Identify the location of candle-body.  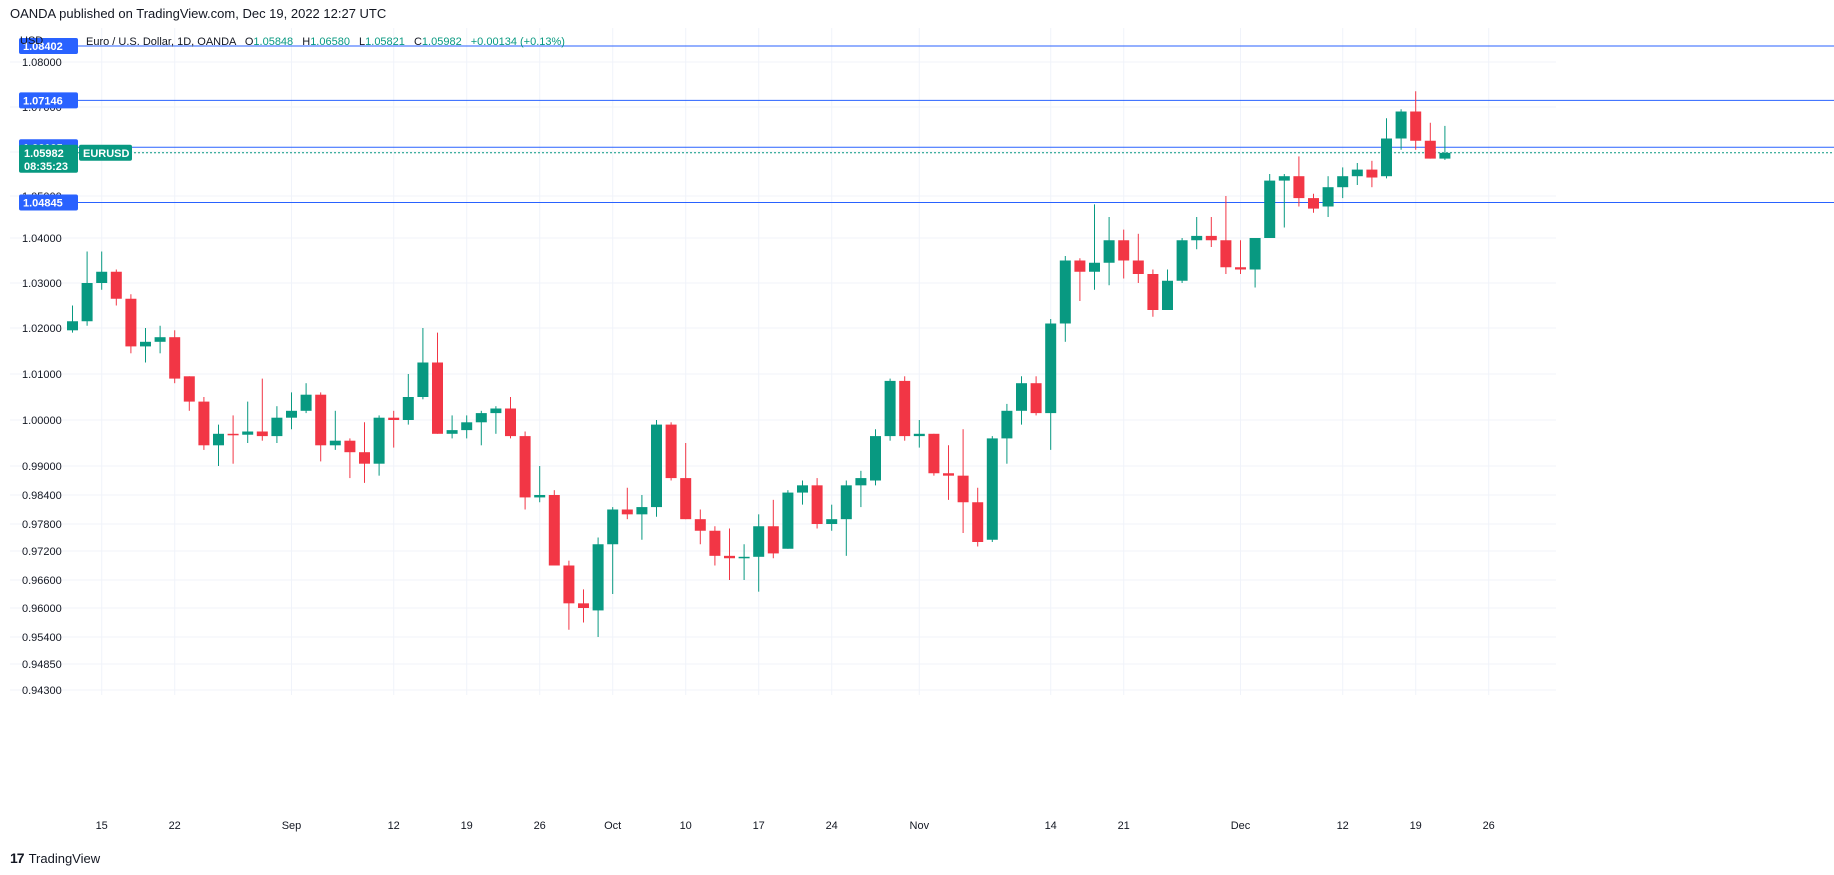
(102, 277).